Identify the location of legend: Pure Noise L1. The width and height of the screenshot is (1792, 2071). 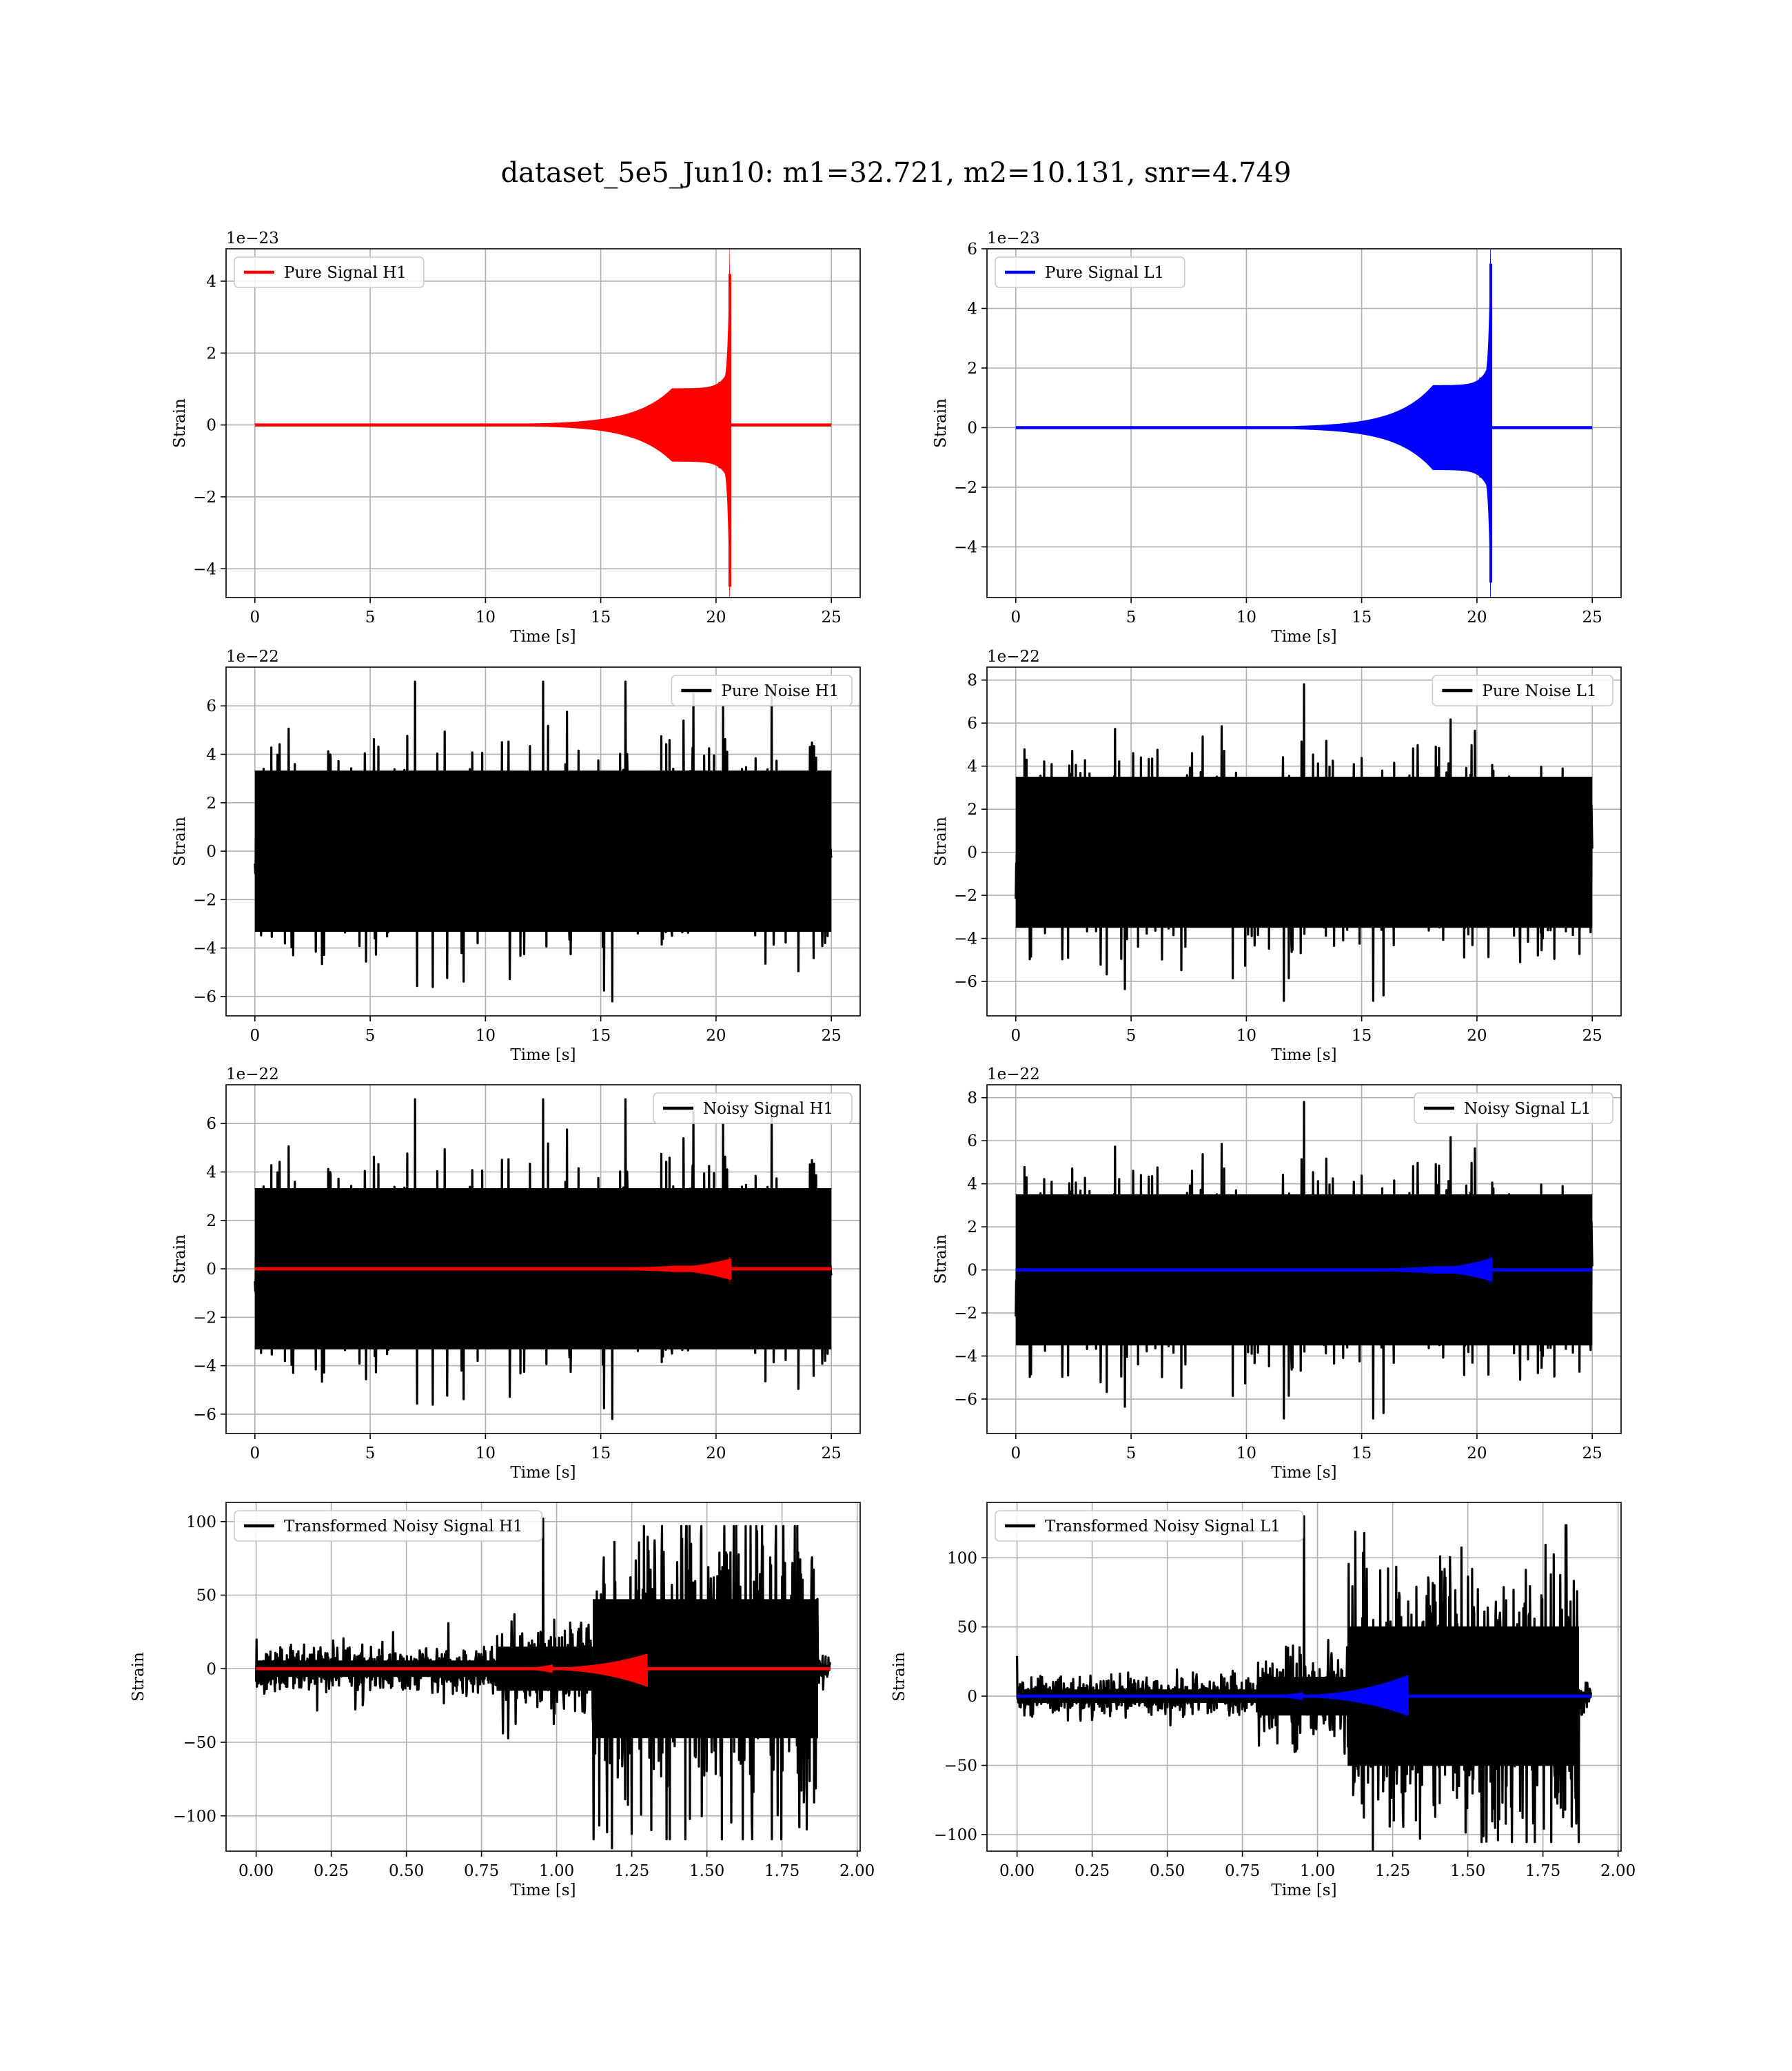
(1522, 690).